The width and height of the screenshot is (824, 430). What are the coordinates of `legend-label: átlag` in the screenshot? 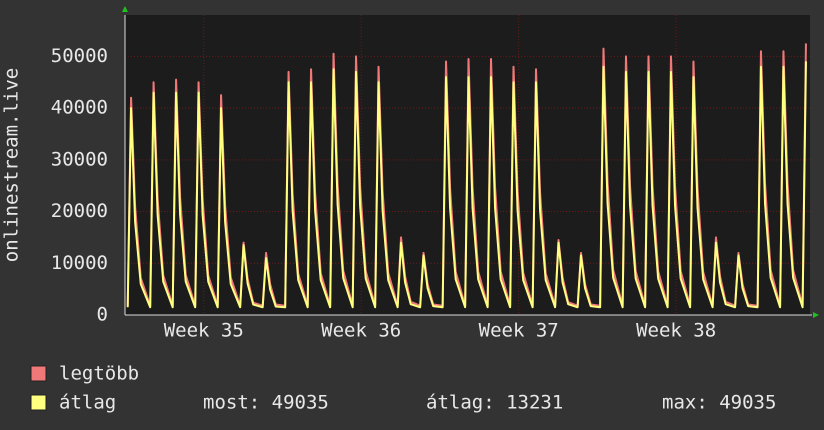 It's located at (87, 403).